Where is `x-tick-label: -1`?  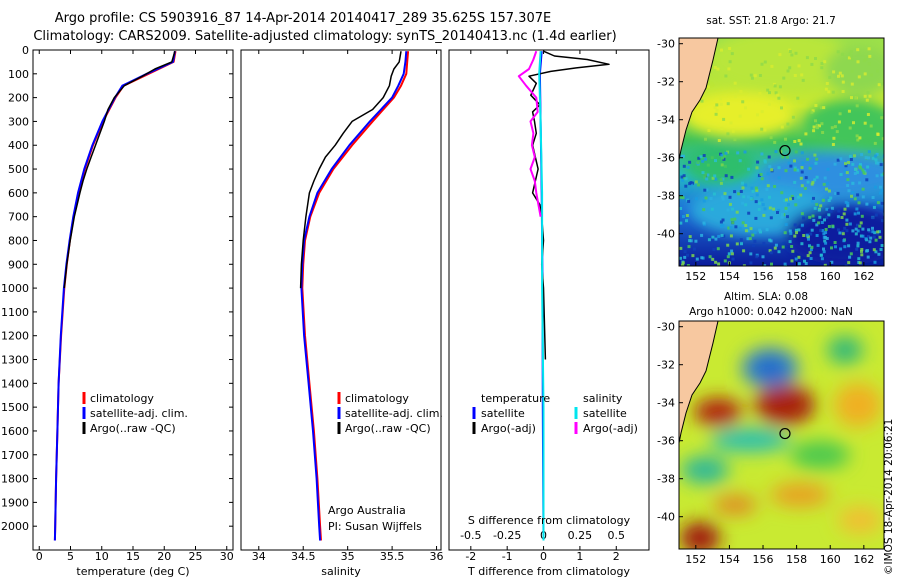 x-tick-label: -1 is located at coordinates (507, 556).